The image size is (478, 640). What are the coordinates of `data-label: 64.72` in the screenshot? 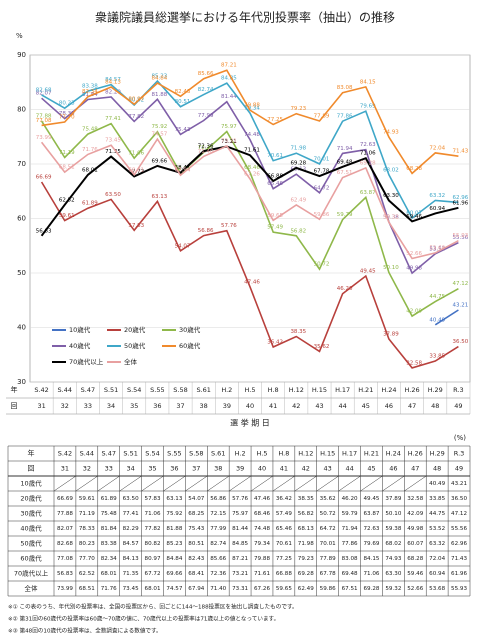 It's located at (322, 188).